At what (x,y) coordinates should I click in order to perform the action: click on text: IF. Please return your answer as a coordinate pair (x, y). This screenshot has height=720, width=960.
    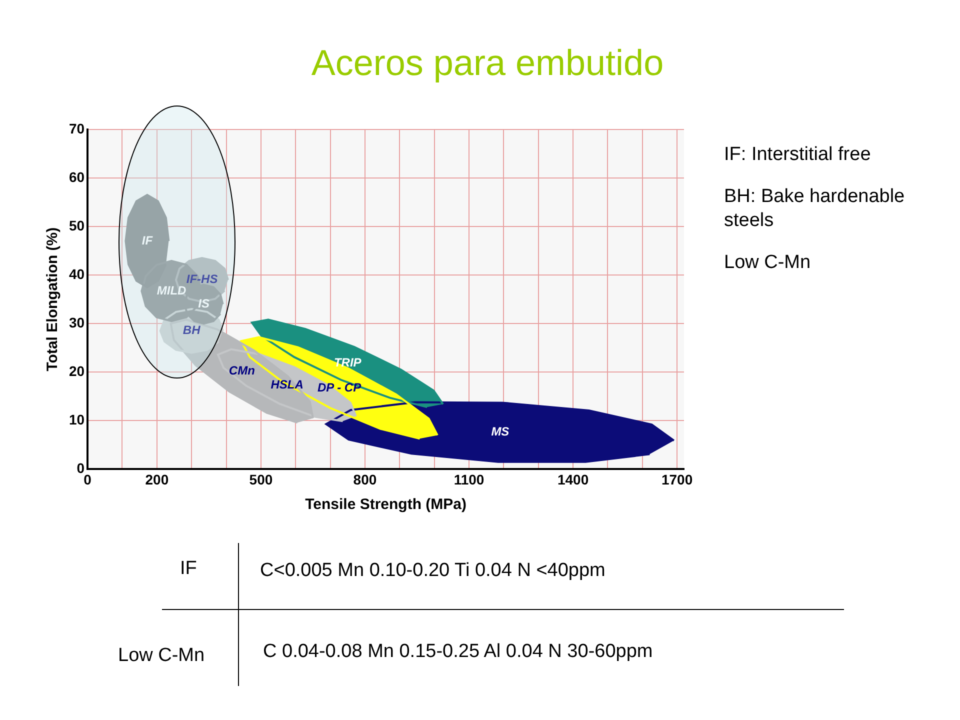
    Looking at the image, I should click on (188, 569).